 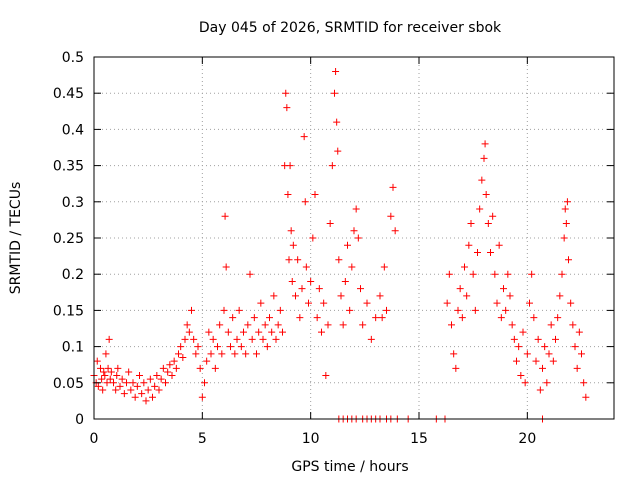 I want to click on y-tick-labels: 0 0.05 0.1 0.15 0.2 0.25 0.3 0.35 0.4 0.45 0.5, so click(x=68, y=239).